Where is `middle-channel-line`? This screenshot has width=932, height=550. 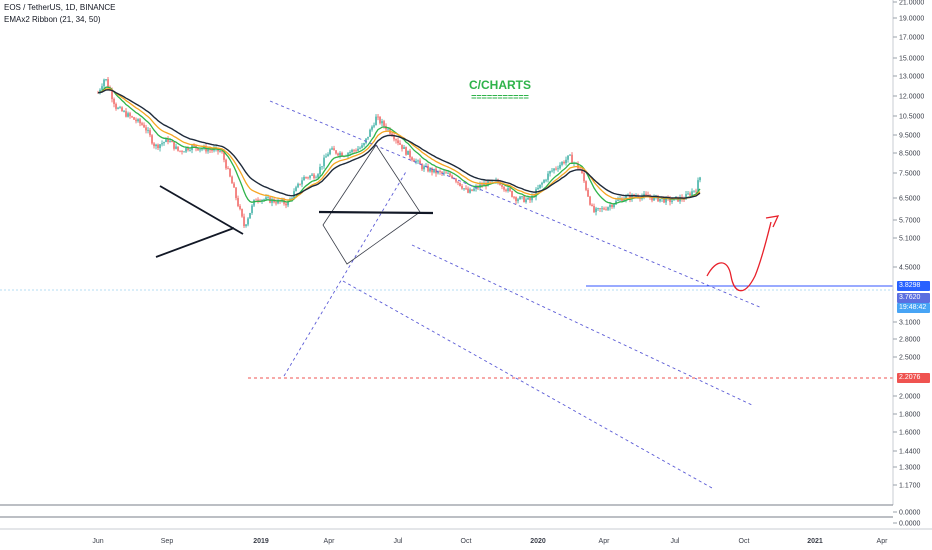
middle-channel-line is located at coordinates (582, 325).